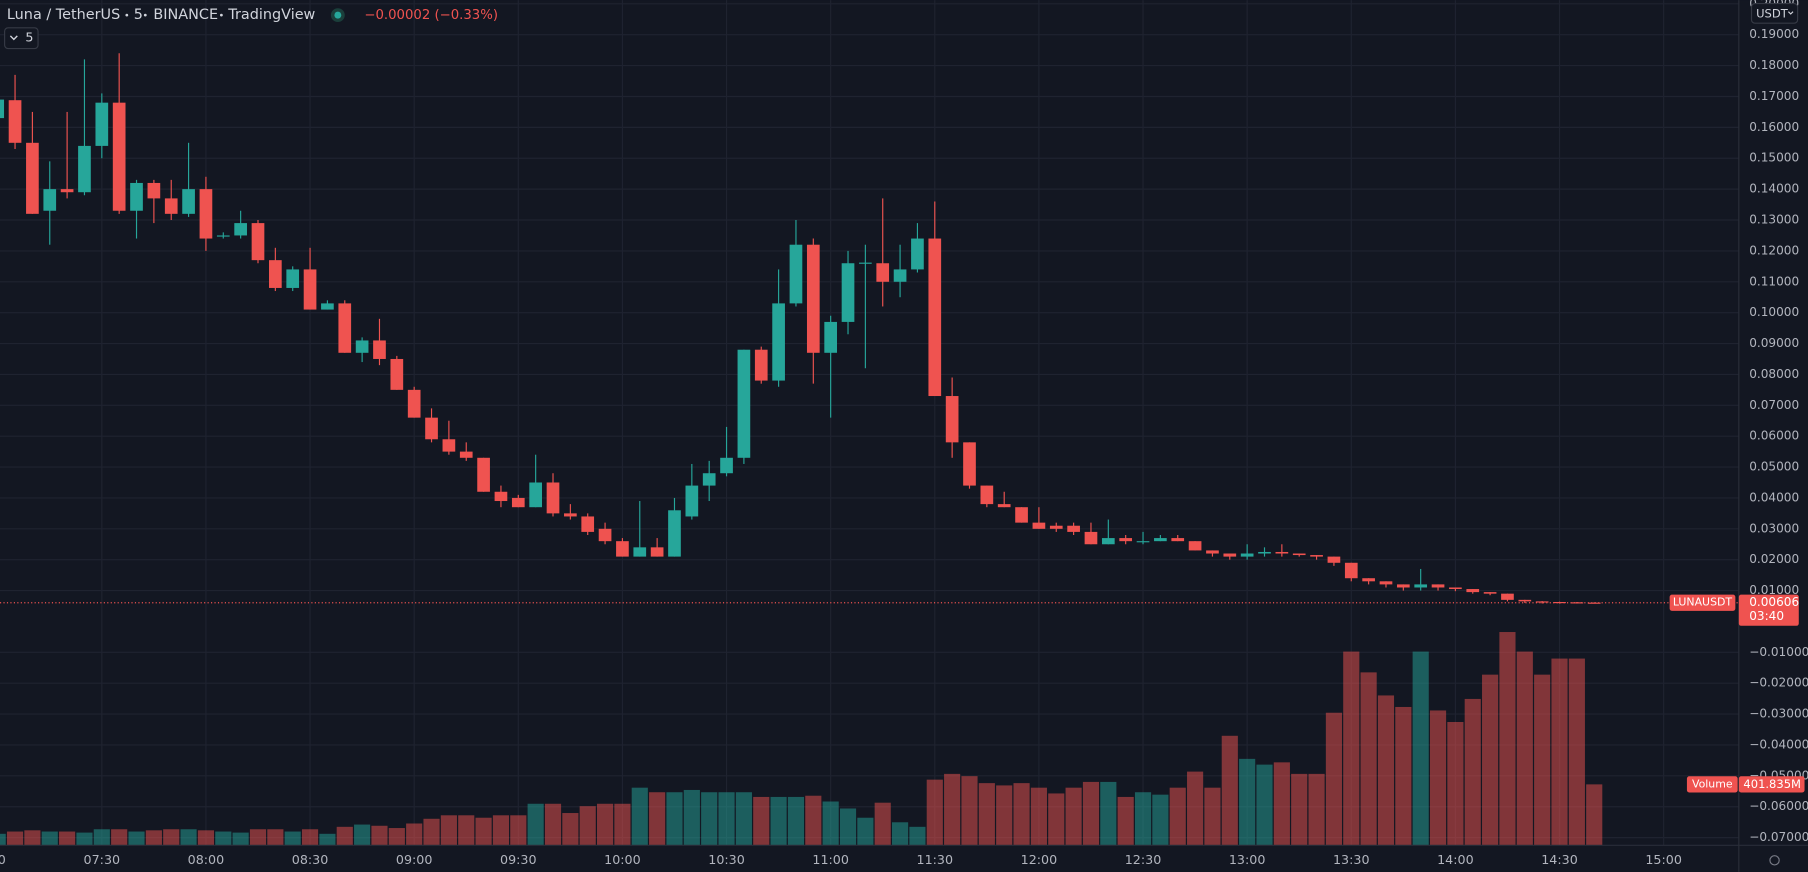 The height and width of the screenshot is (872, 1808). What do you see at coordinates (310, 859) in the screenshot?
I see `x-tick-label: 08:30` at bounding box center [310, 859].